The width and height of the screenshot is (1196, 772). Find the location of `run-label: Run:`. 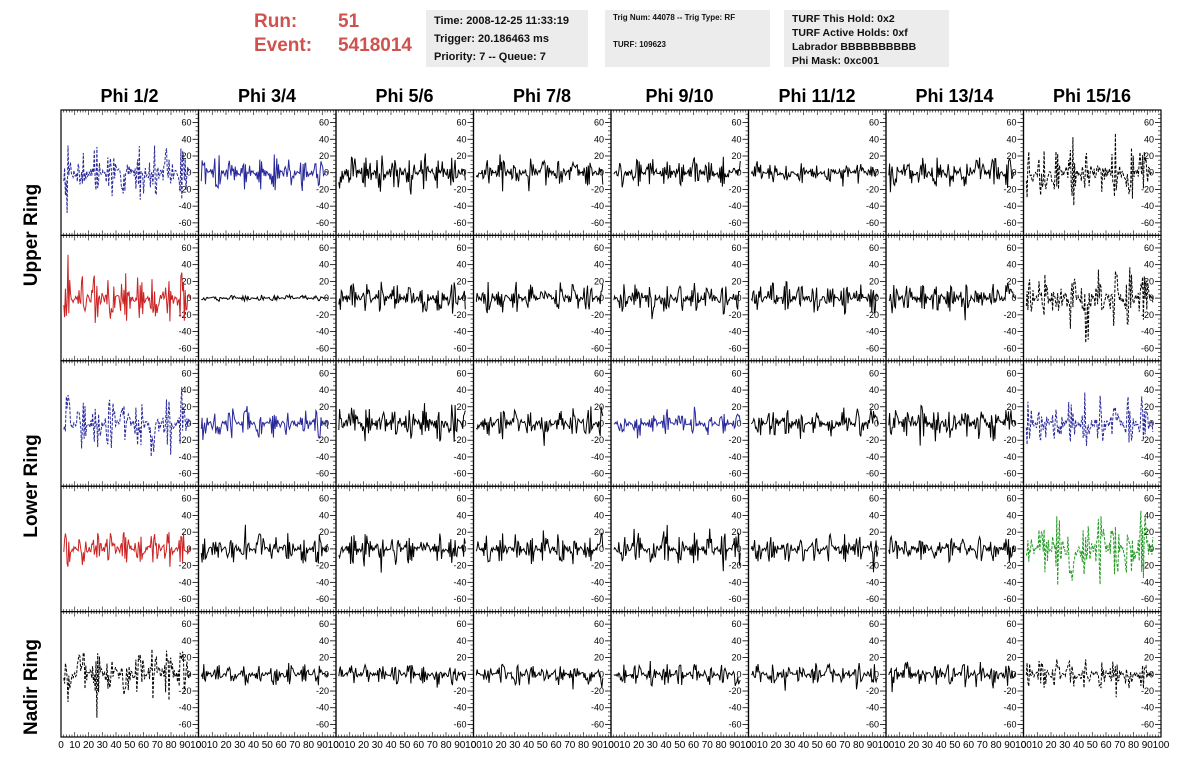

run-label: Run: is located at coordinates (276, 21).